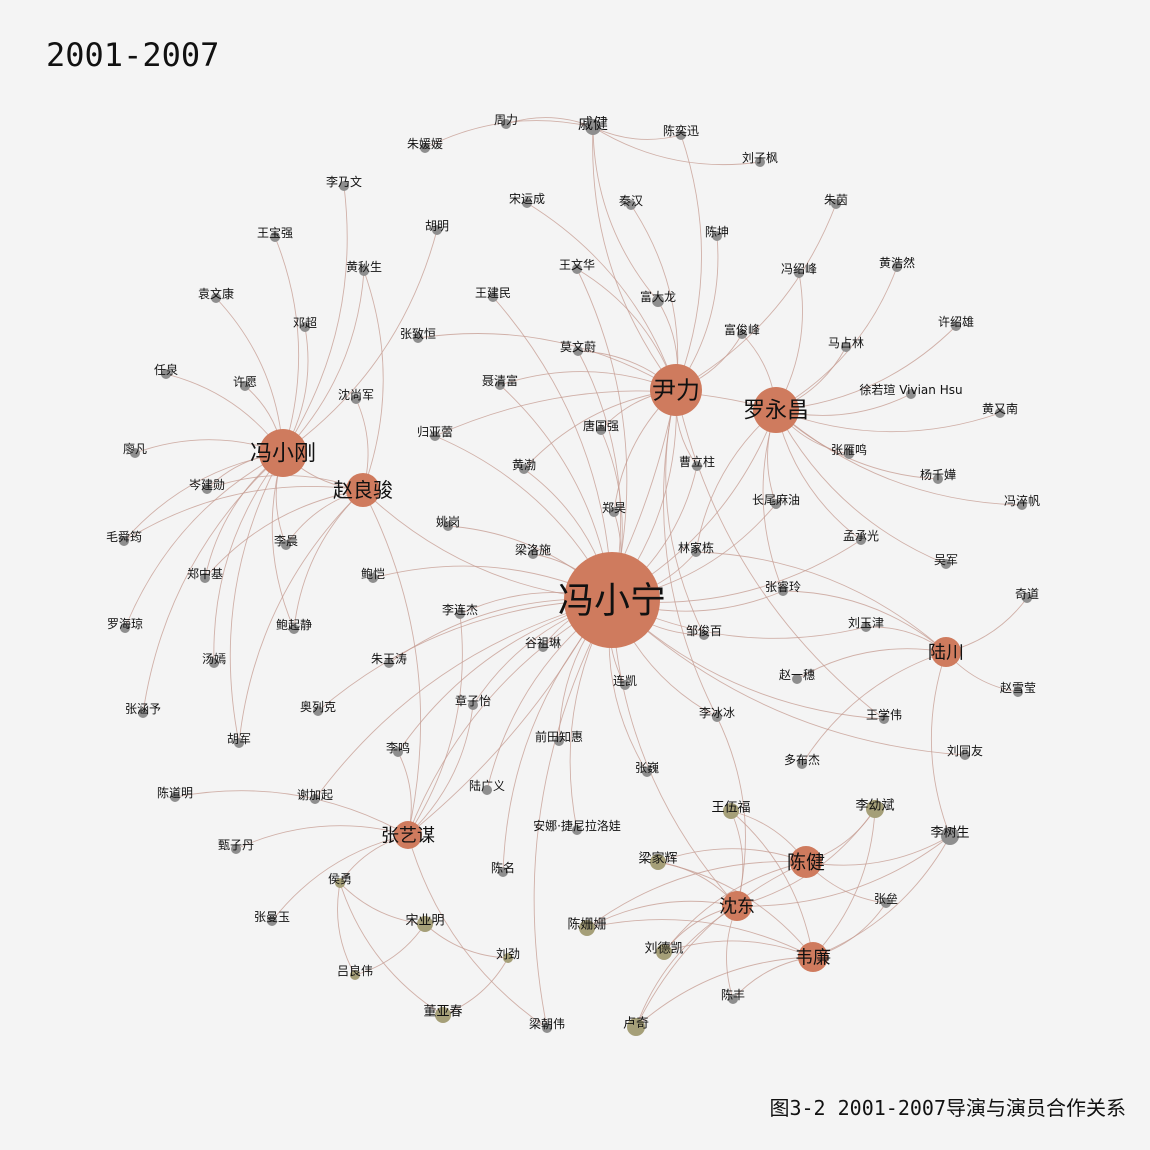 The height and width of the screenshot is (1150, 1150). Describe the element at coordinates (391, 949) in the screenshot. I see `edge-hou_yong-dong_yachun` at that location.